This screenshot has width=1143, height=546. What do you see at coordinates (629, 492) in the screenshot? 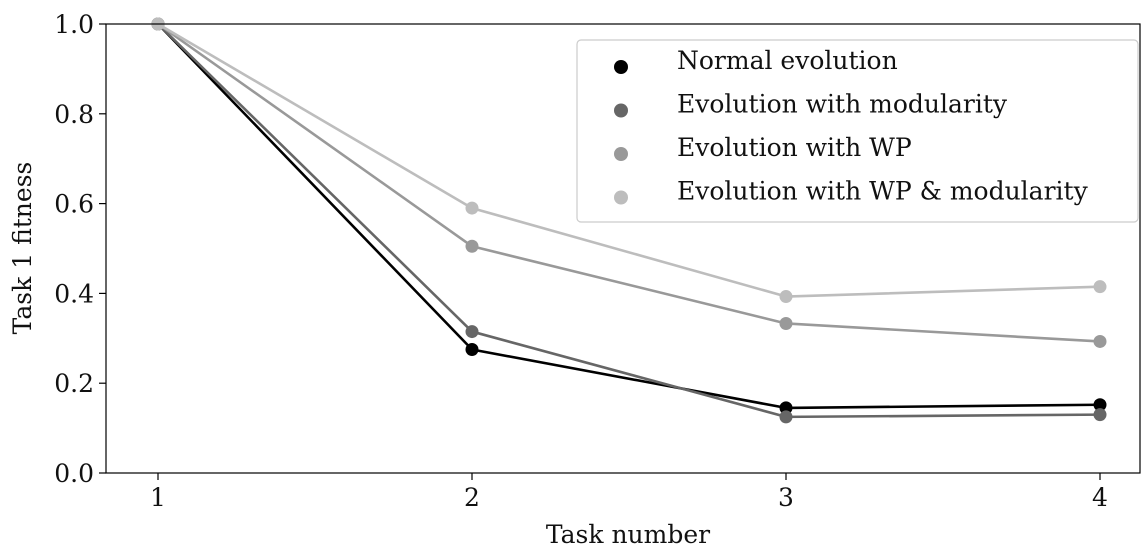
I see `x-axis-ticks: 1 2 3 4` at bounding box center [629, 492].